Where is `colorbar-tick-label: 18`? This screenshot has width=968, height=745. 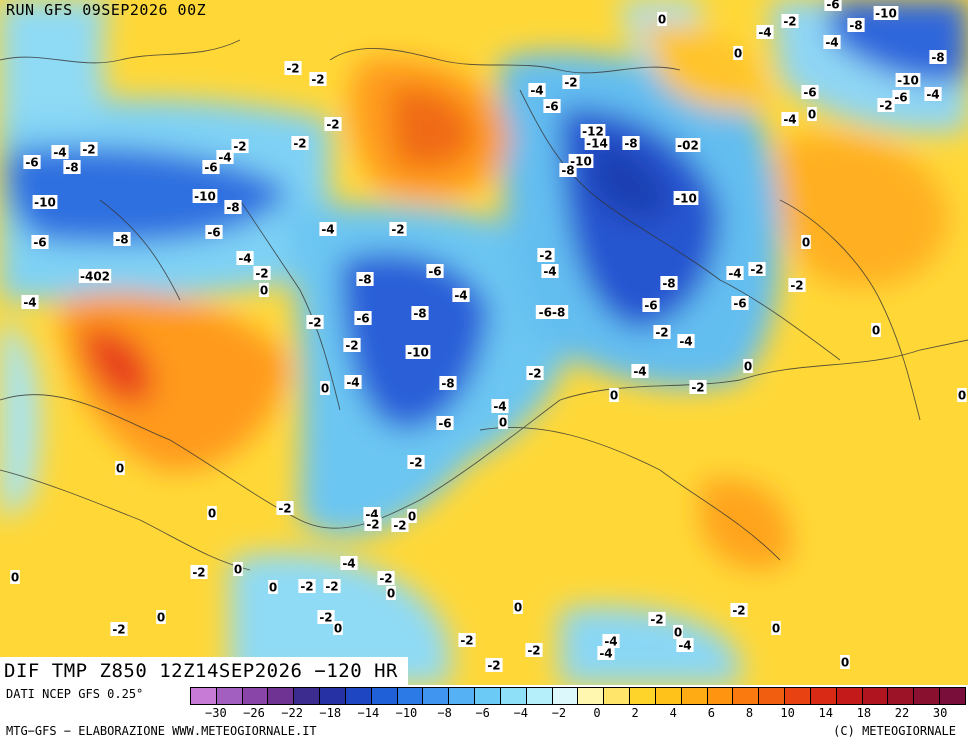 colorbar-tick-label: 18 is located at coordinates (864, 713).